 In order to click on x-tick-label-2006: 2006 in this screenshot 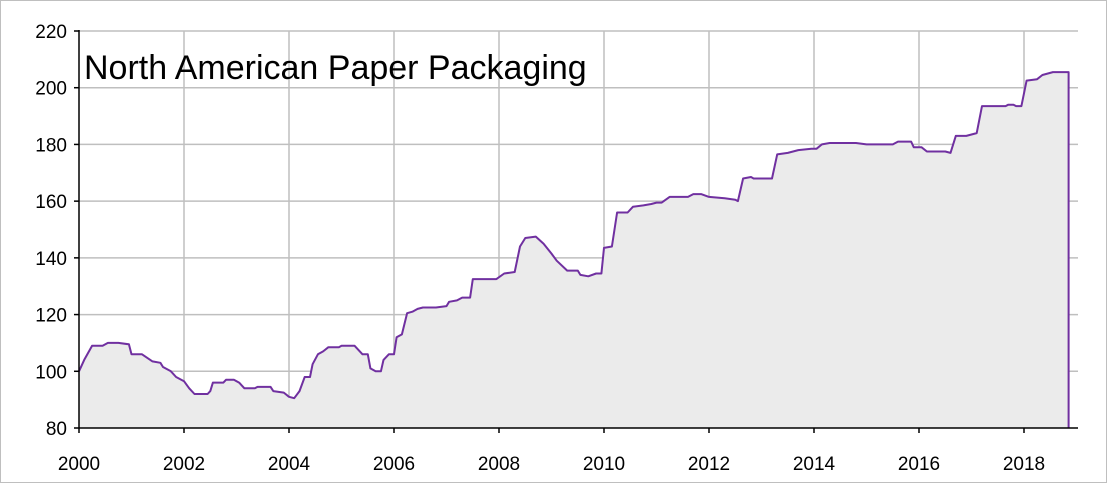, I will do `click(394, 464)`.